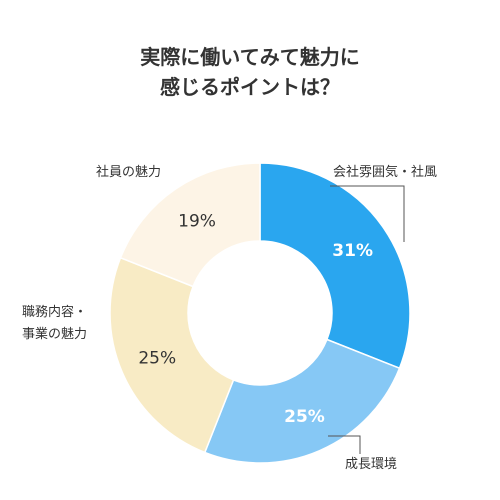 This screenshot has height=500, width=500. What do you see at coordinates (250, 72) in the screenshot?
I see `chart-title: 実際に働いてみて魅力に 感じるポイントは？` at bounding box center [250, 72].